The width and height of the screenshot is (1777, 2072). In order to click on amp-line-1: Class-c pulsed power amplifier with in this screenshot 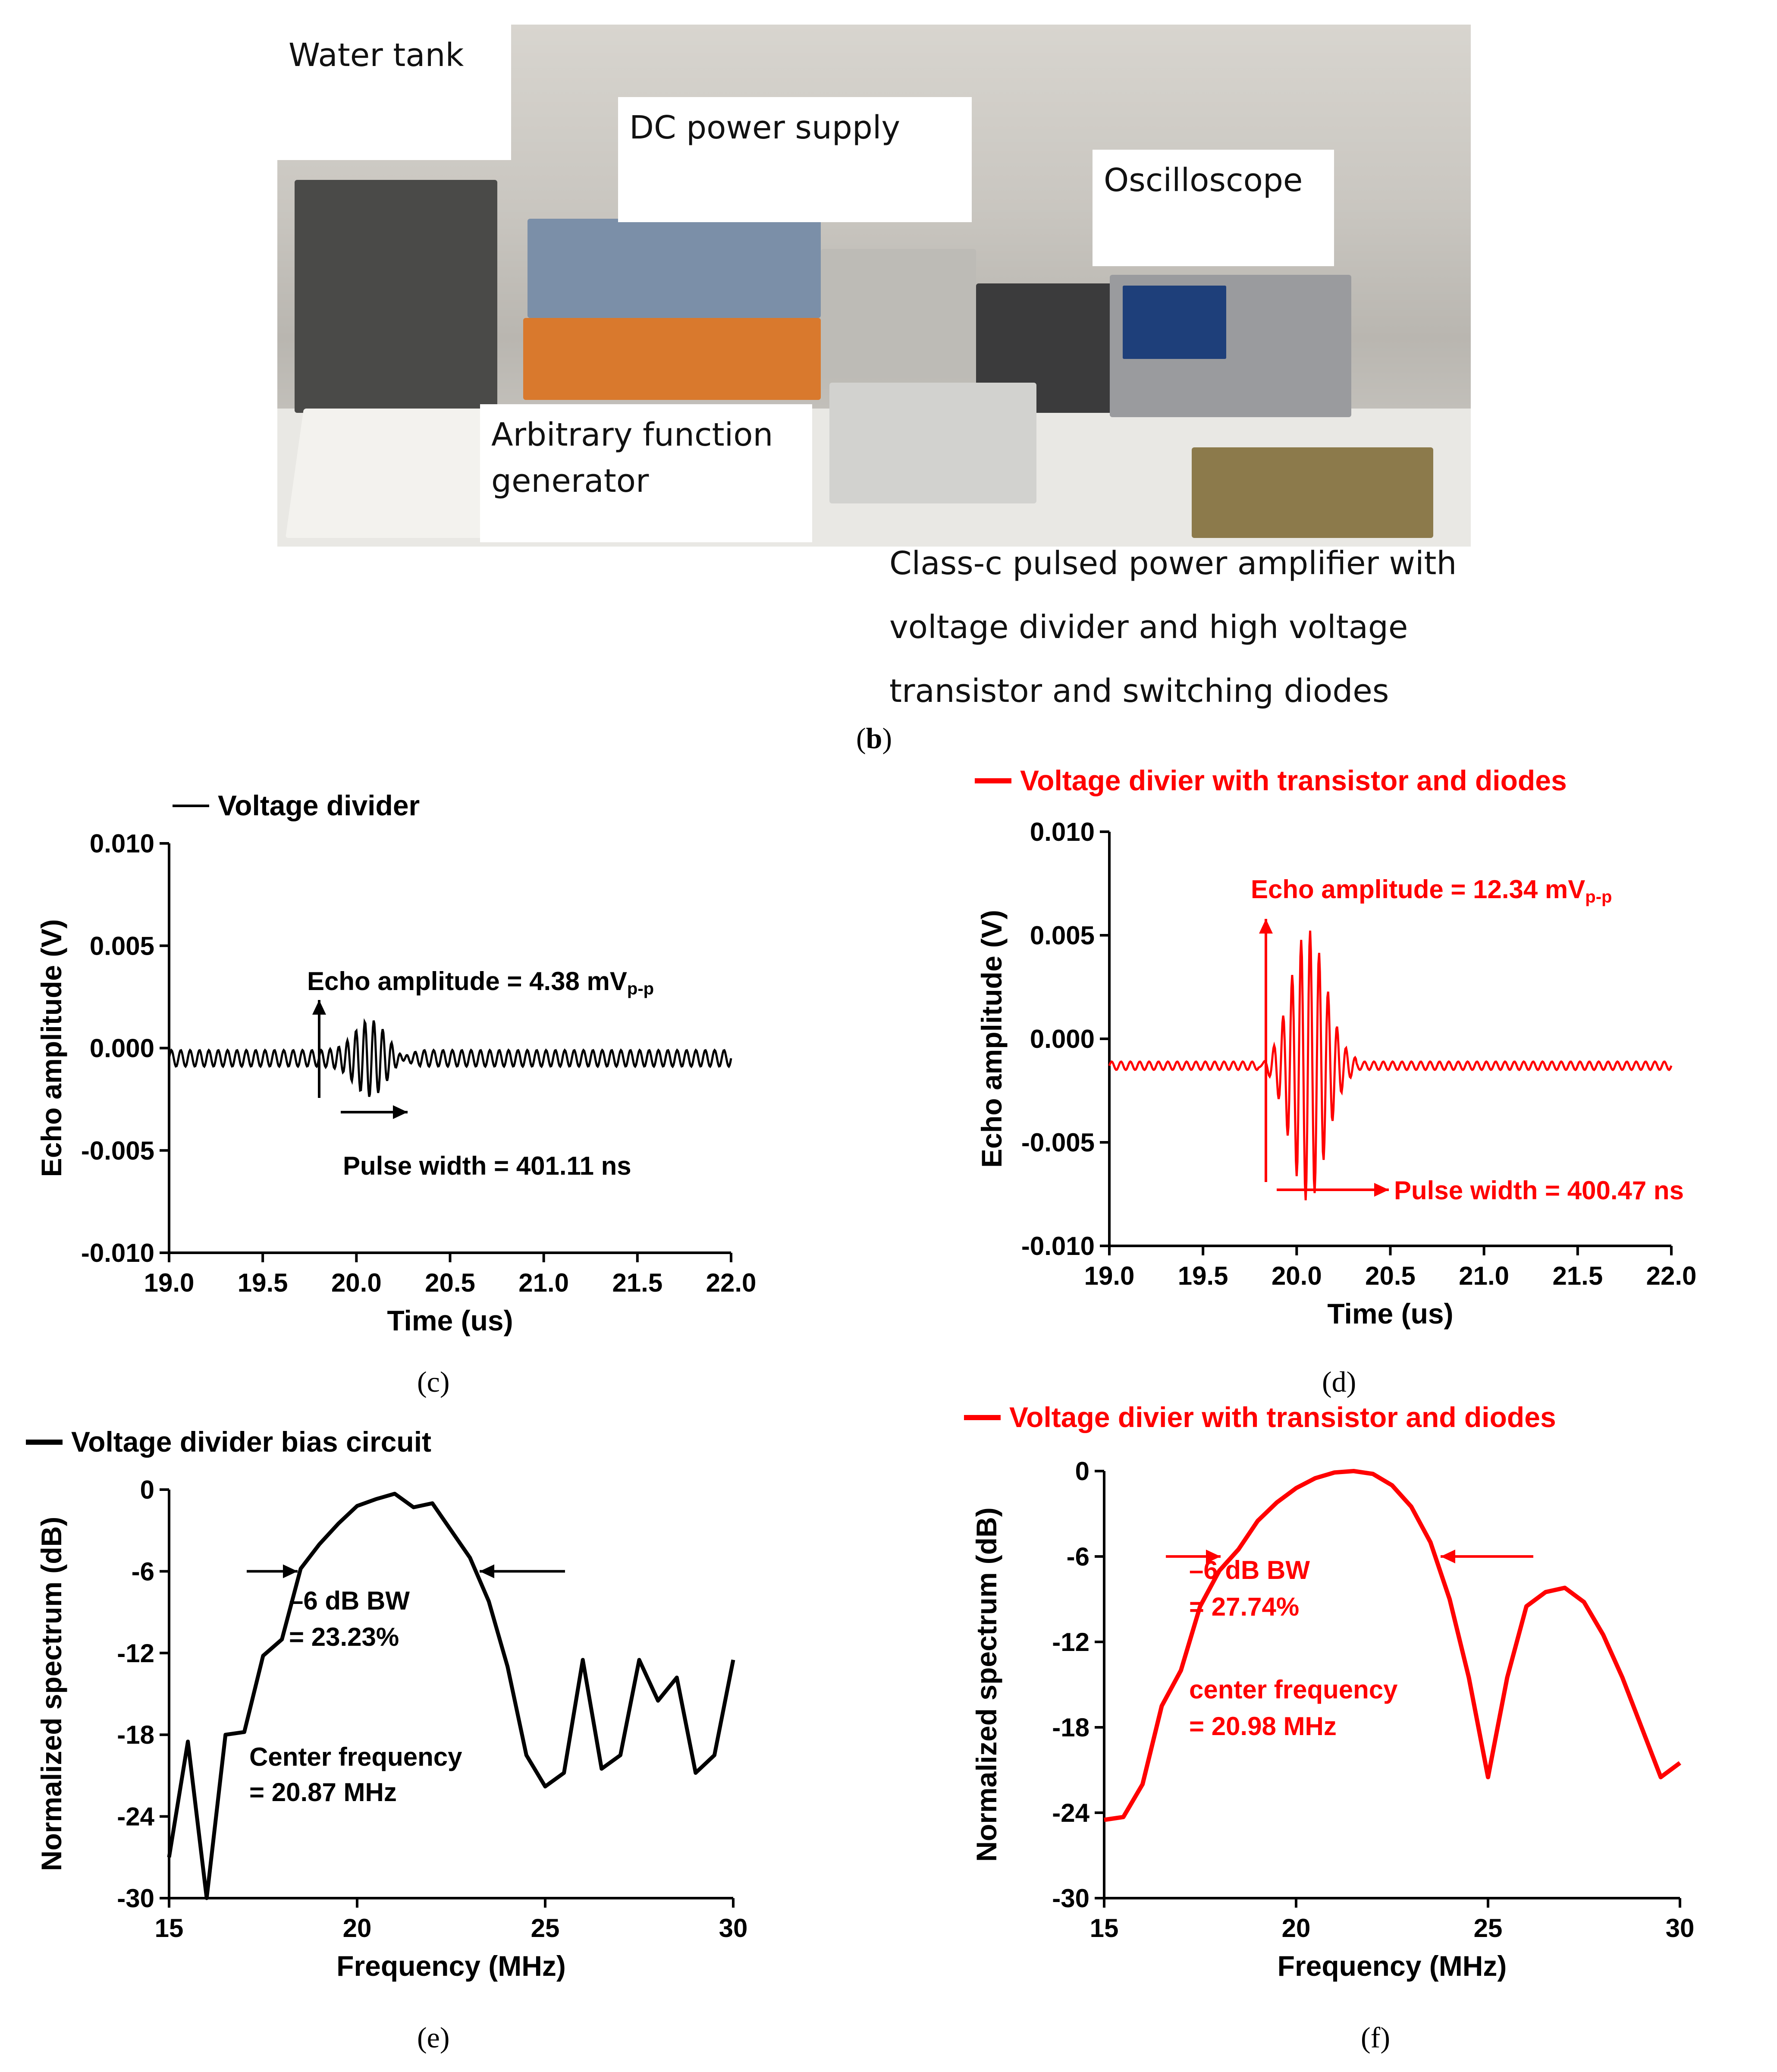, I will do `click(1173, 563)`.